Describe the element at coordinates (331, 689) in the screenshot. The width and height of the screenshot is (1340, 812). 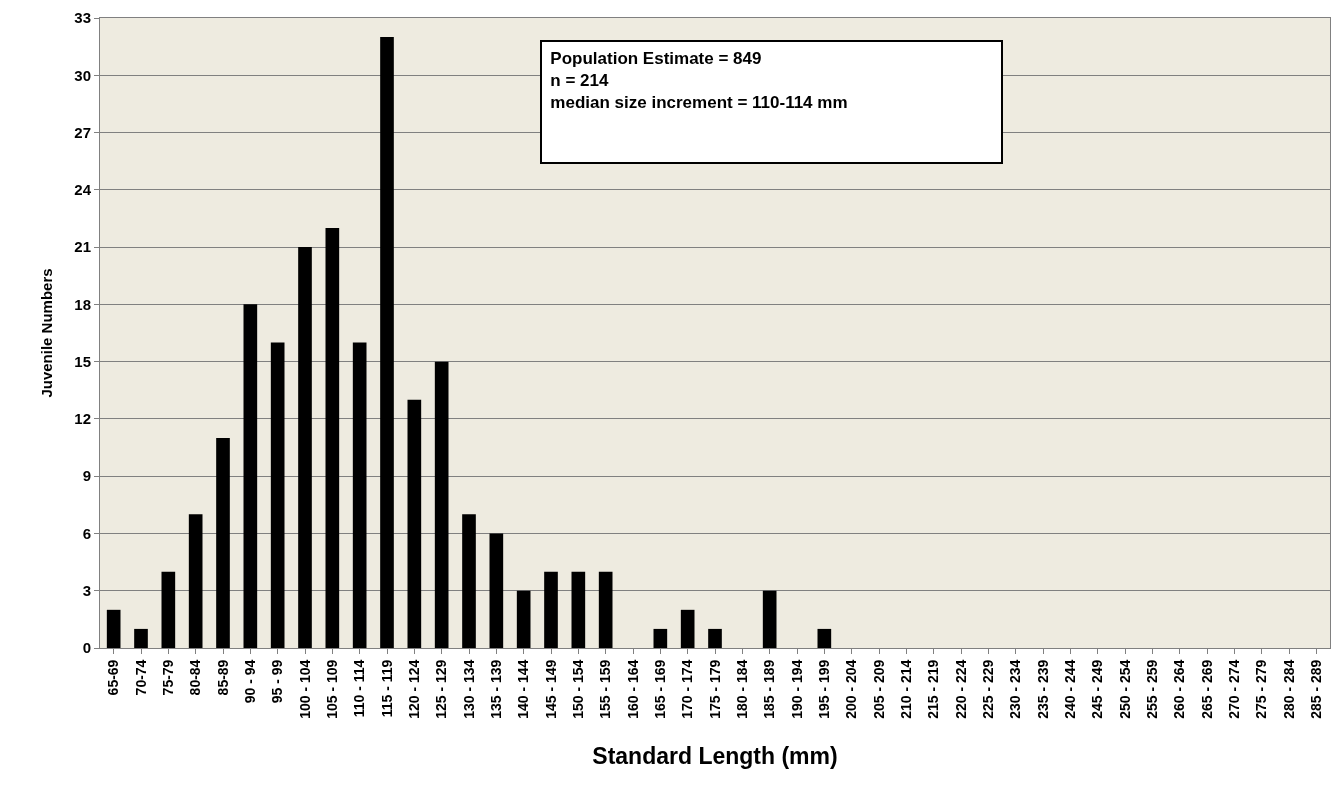
I see `x-tick-label: 105 - 109` at that location.